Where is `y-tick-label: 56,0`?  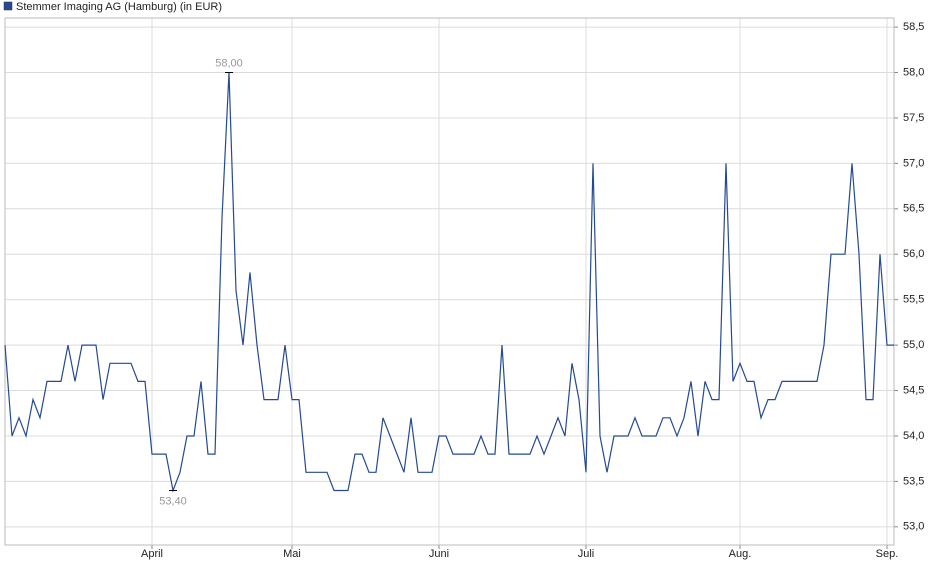
y-tick-label: 56,0 is located at coordinates (913, 254).